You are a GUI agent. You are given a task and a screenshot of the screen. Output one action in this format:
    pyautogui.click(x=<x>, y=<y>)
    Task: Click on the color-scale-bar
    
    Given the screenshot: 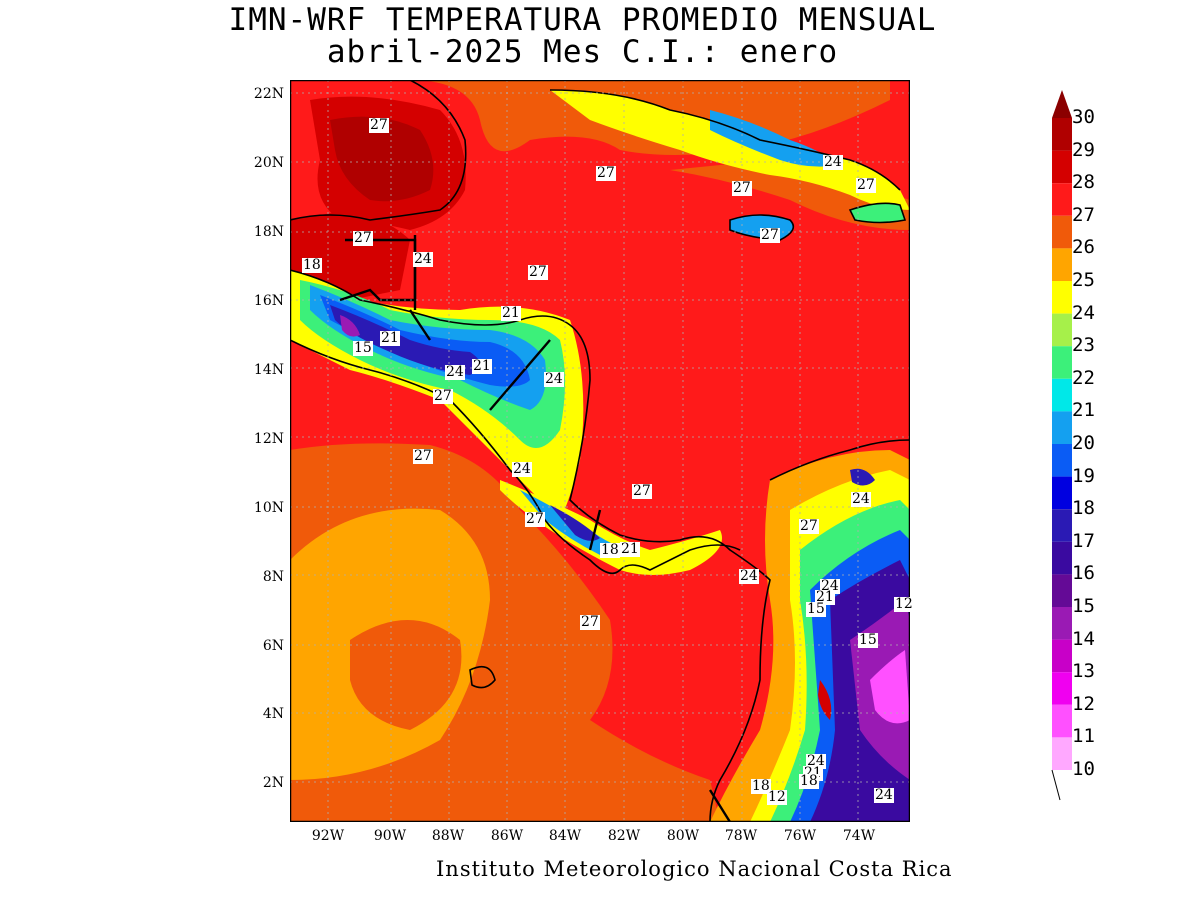 What is the action you would take?
    pyautogui.click(x=1061, y=445)
    